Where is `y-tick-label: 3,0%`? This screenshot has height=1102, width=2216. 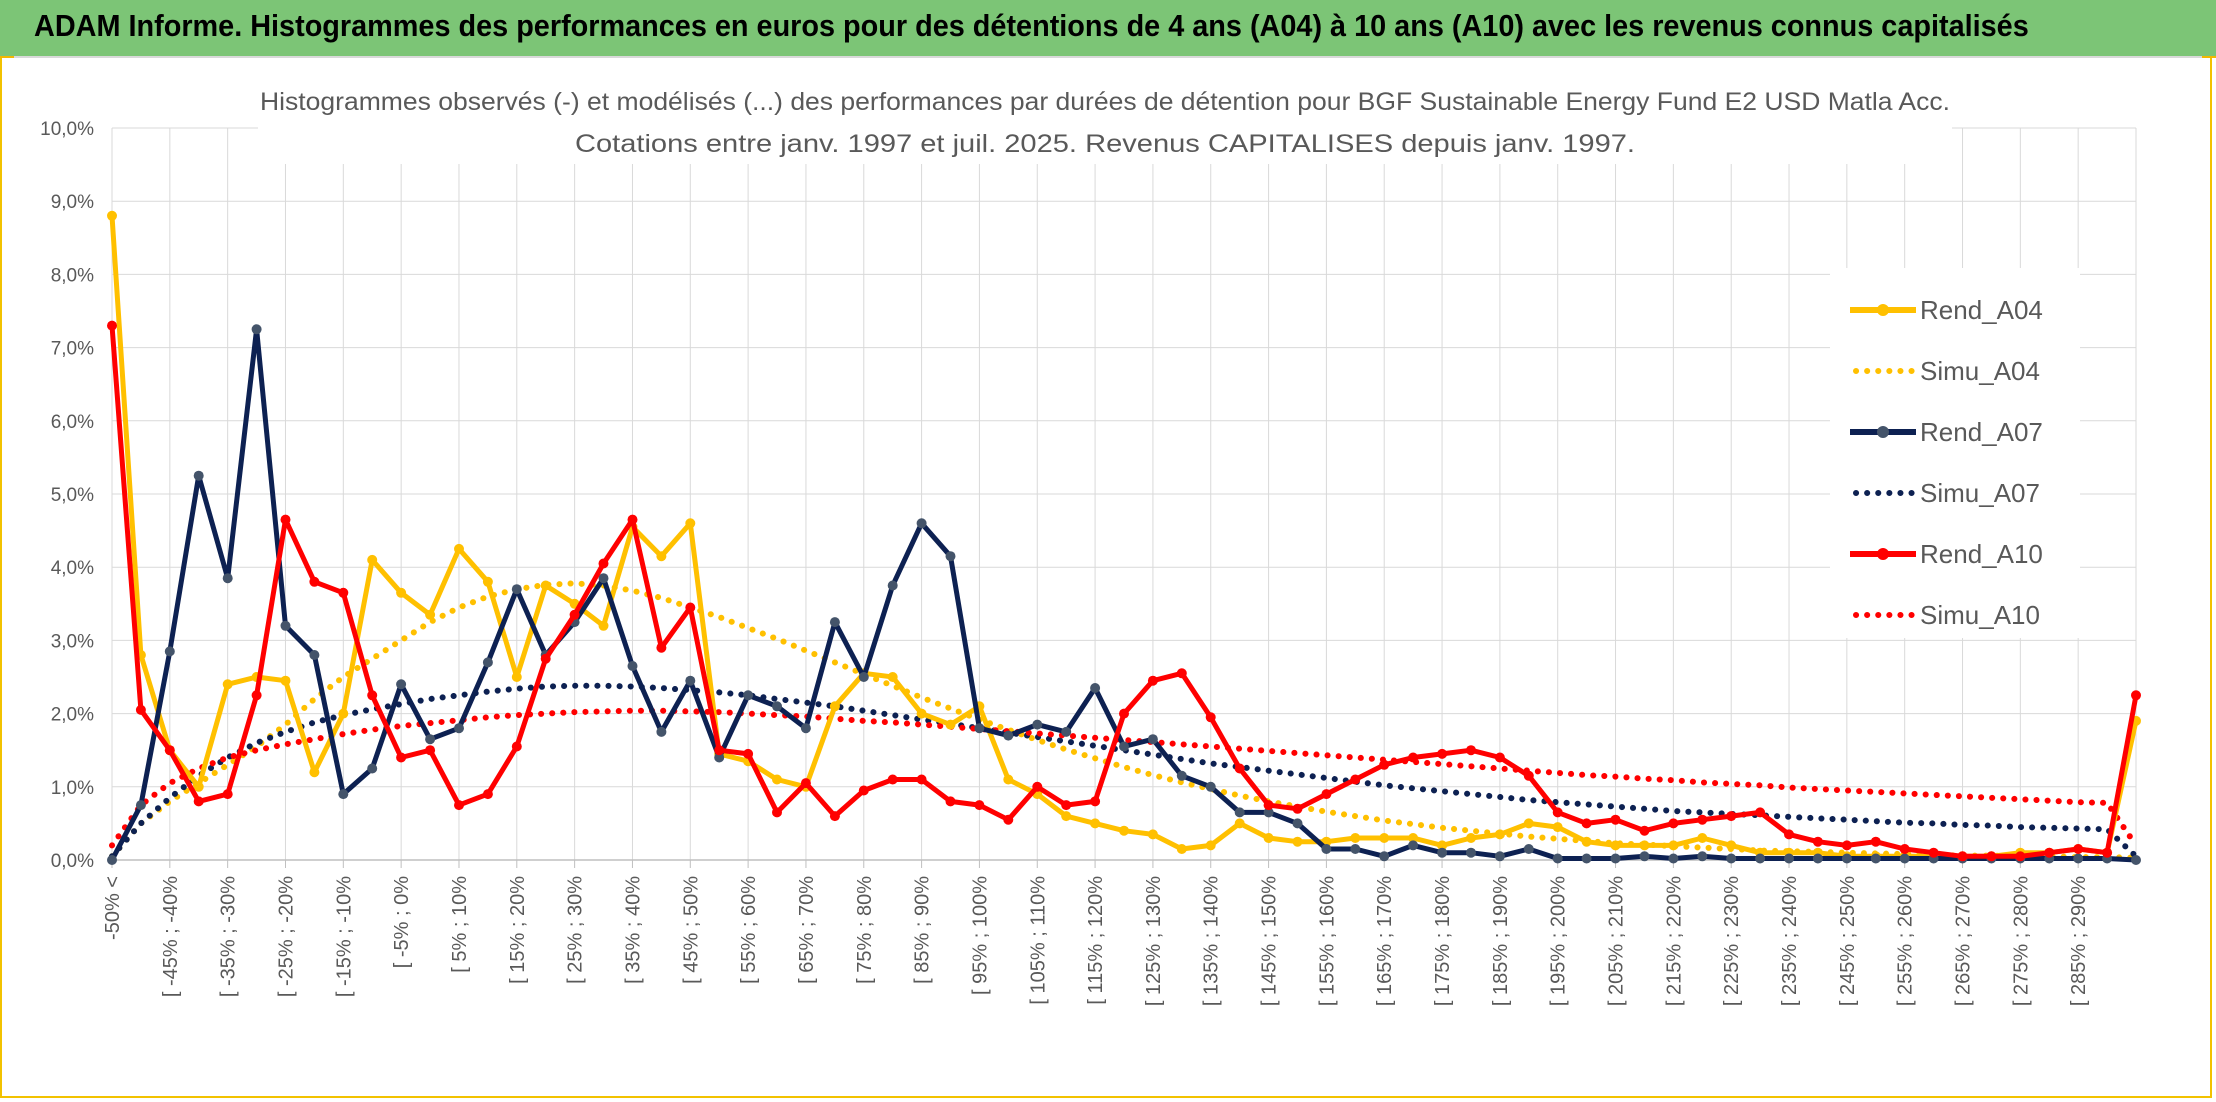 y-tick-label: 3,0% is located at coordinates (72, 641).